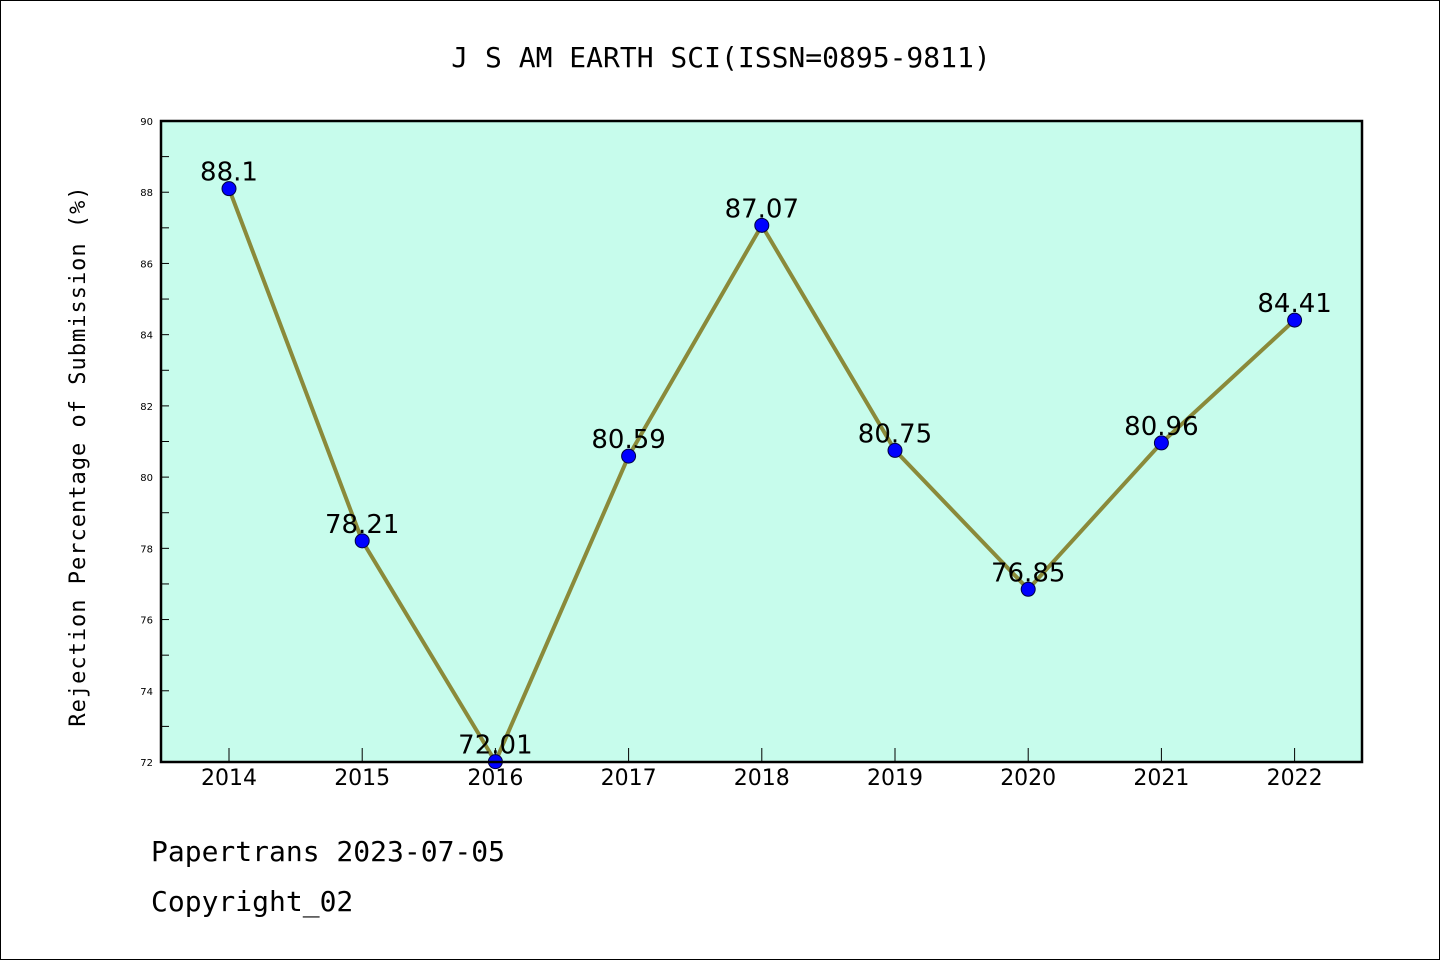 This screenshot has height=961, width=1440. Describe the element at coordinates (252, 901) in the screenshot. I see `footer-copyright: Copyright_02` at that location.